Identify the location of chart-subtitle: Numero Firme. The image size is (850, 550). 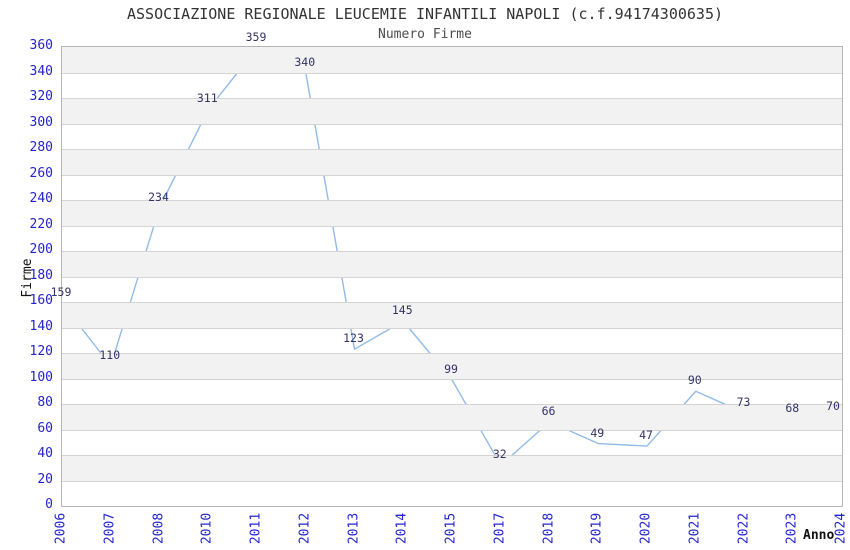
(425, 34).